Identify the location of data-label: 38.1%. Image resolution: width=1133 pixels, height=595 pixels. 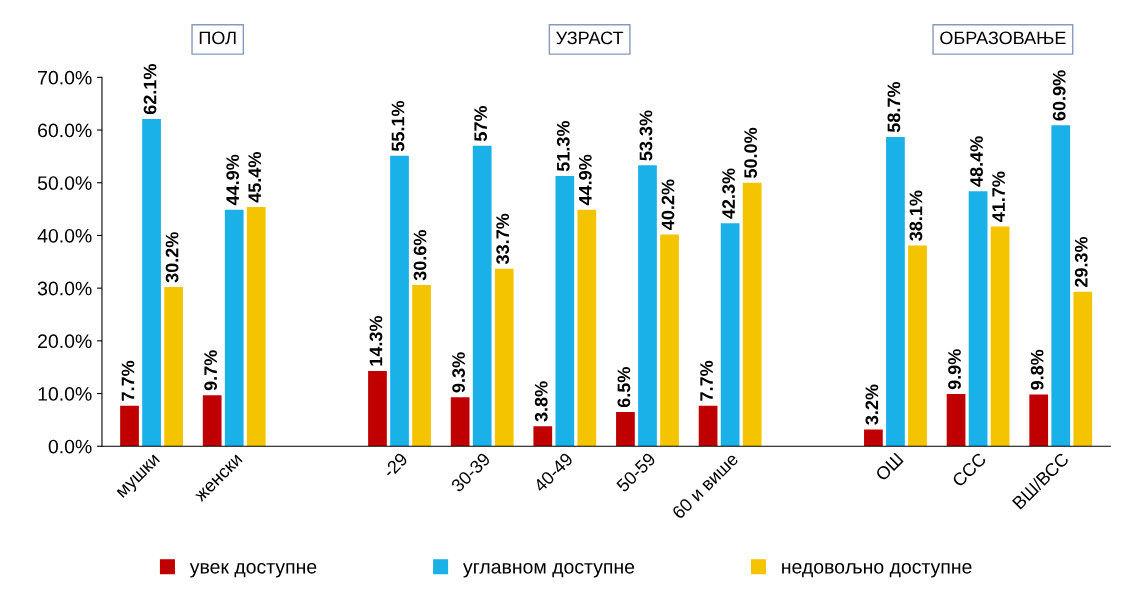
(916, 215).